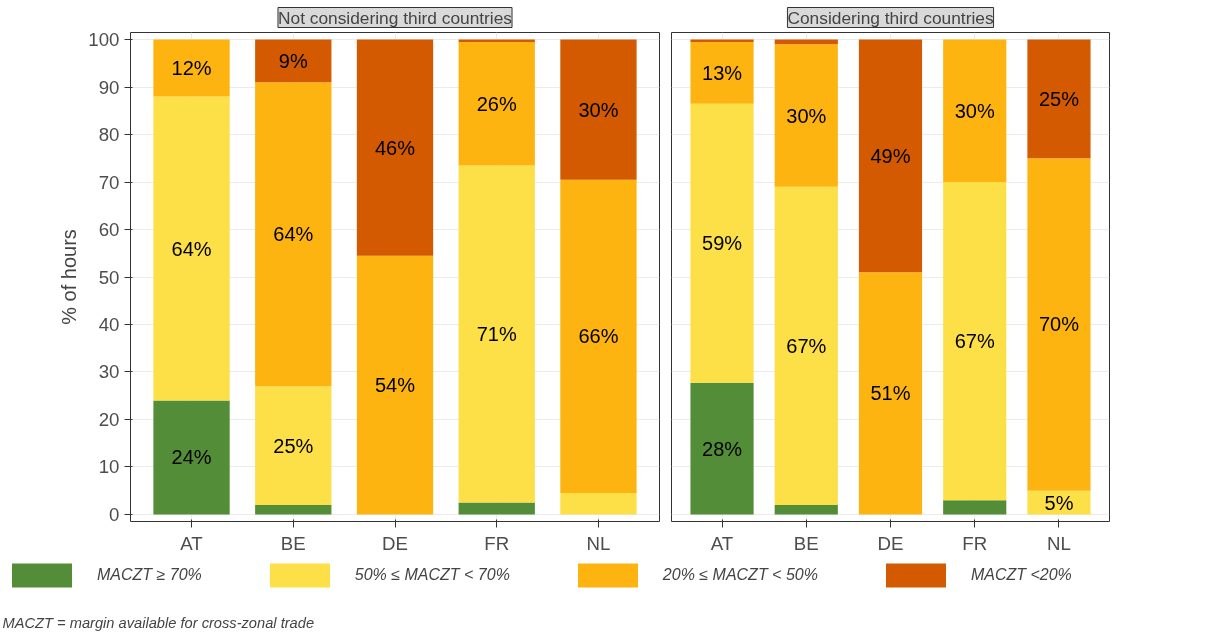  Describe the element at coordinates (109, 324) in the screenshot. I see `y-tick-label: 40` at that location.